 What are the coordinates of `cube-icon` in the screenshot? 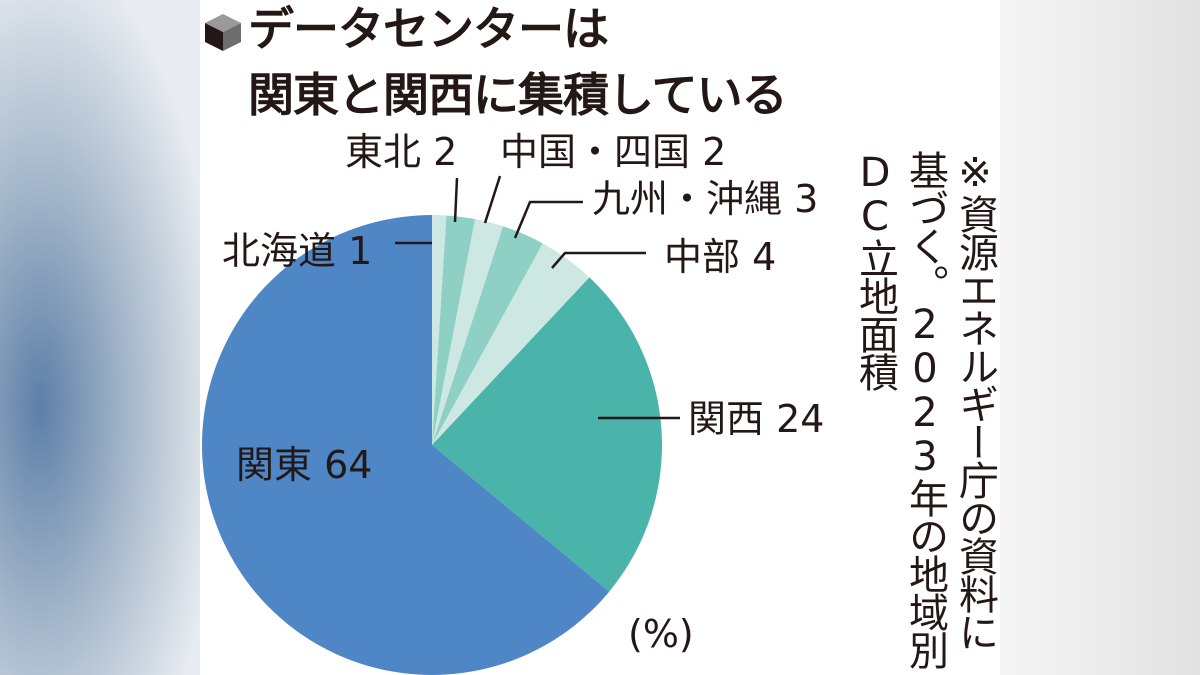 It's located at (223, 32).